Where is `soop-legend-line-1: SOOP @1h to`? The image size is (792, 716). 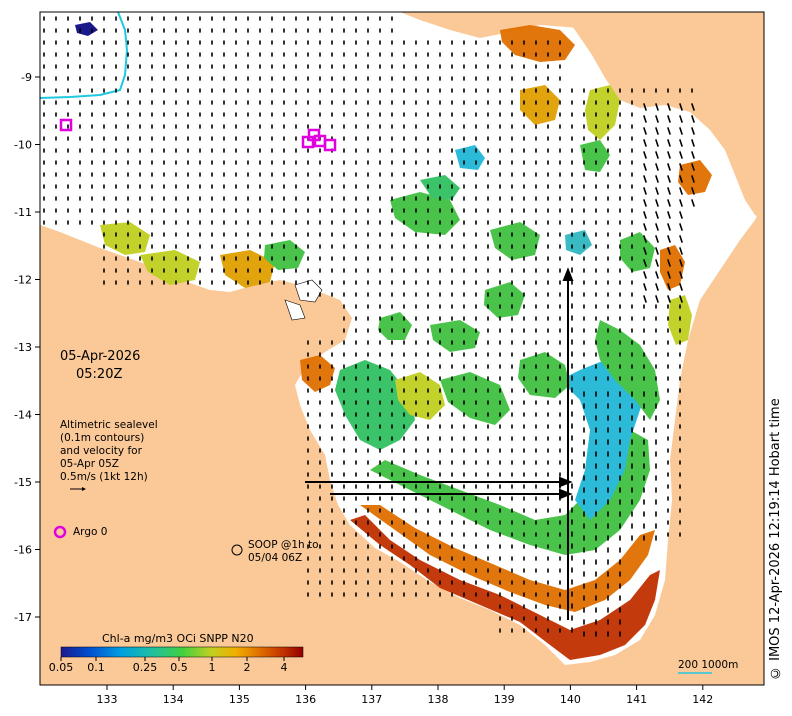 soop-legend-line-1: SOOP @1h to is located at coordinates (283, 545).